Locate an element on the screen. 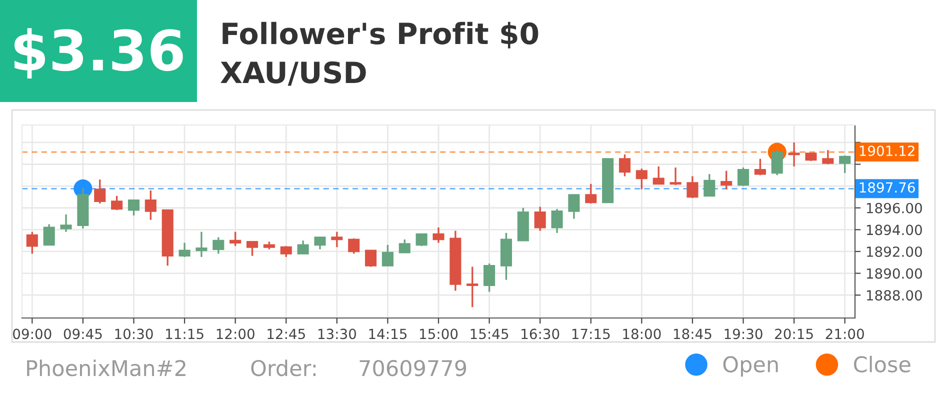 The image size is (945, 396). x-tick-label: 11:15 is located at coordinates (185, 334).